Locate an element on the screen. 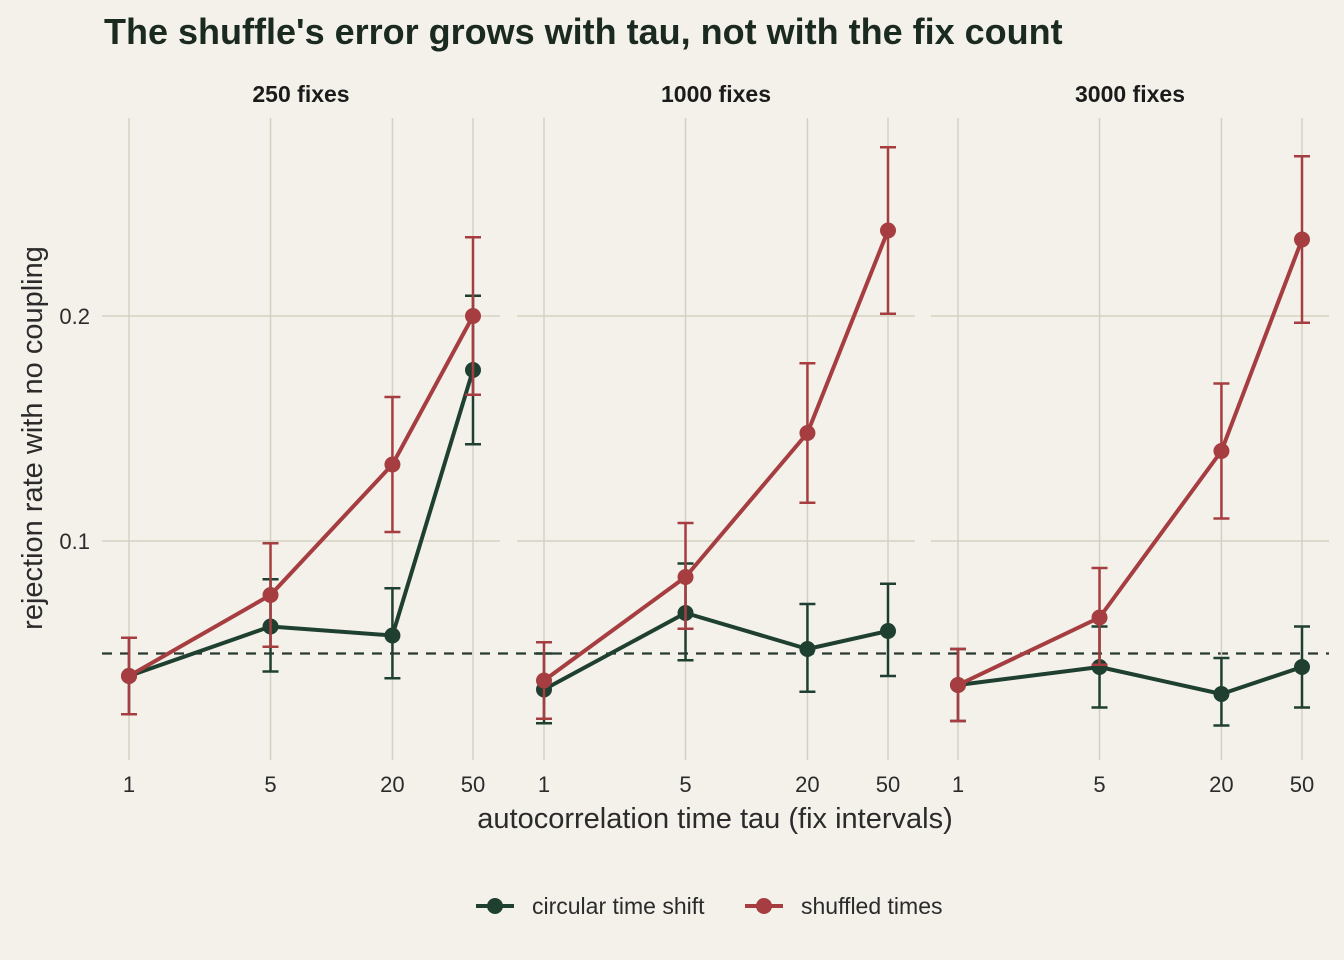  series-shuffled-times is located at coordinates (301, 476).